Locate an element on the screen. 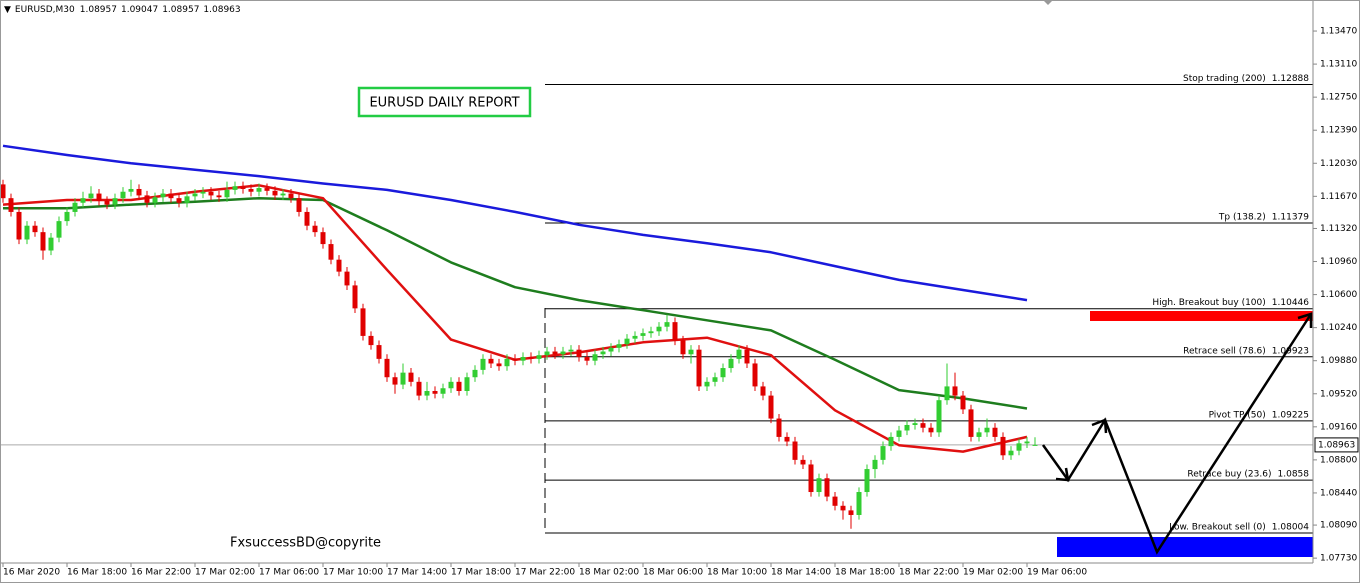  x-tick-label: 17 Mar 18:00 is located at coordinates (481, 573).